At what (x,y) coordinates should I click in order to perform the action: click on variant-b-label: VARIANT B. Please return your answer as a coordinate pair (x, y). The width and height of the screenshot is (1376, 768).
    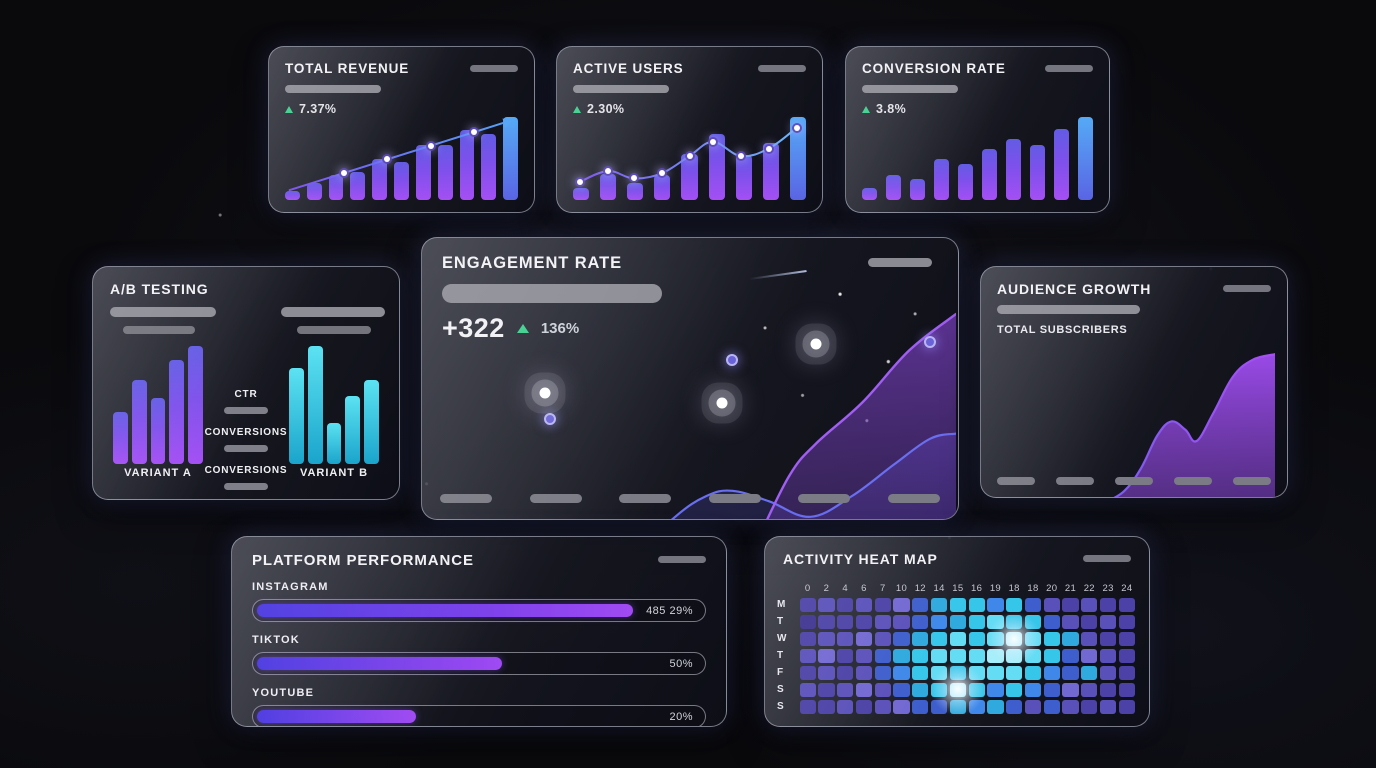
    Looking at the image, I should click on (334, 473).